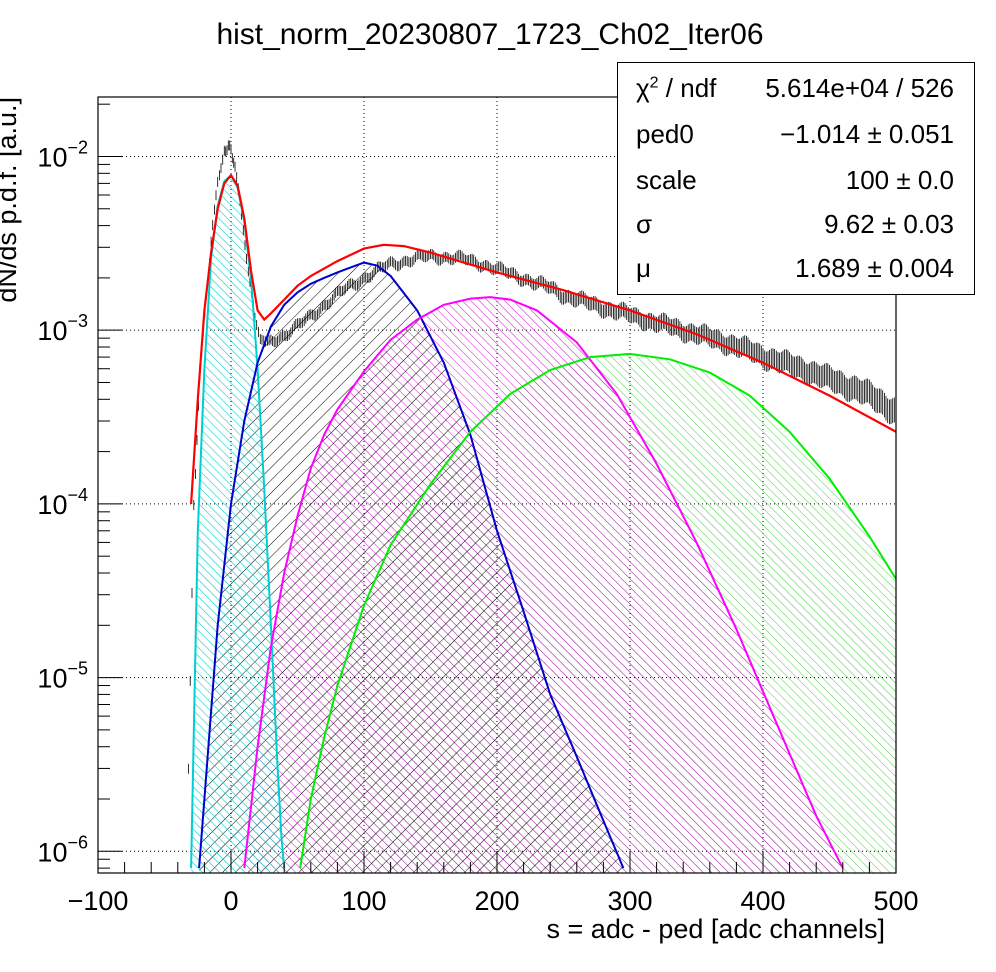 This screenshot has height=972, width=996. I want to click on chart-title: hist_norm_20230807_1723_Ch02_Iter06, so click(489, 34).